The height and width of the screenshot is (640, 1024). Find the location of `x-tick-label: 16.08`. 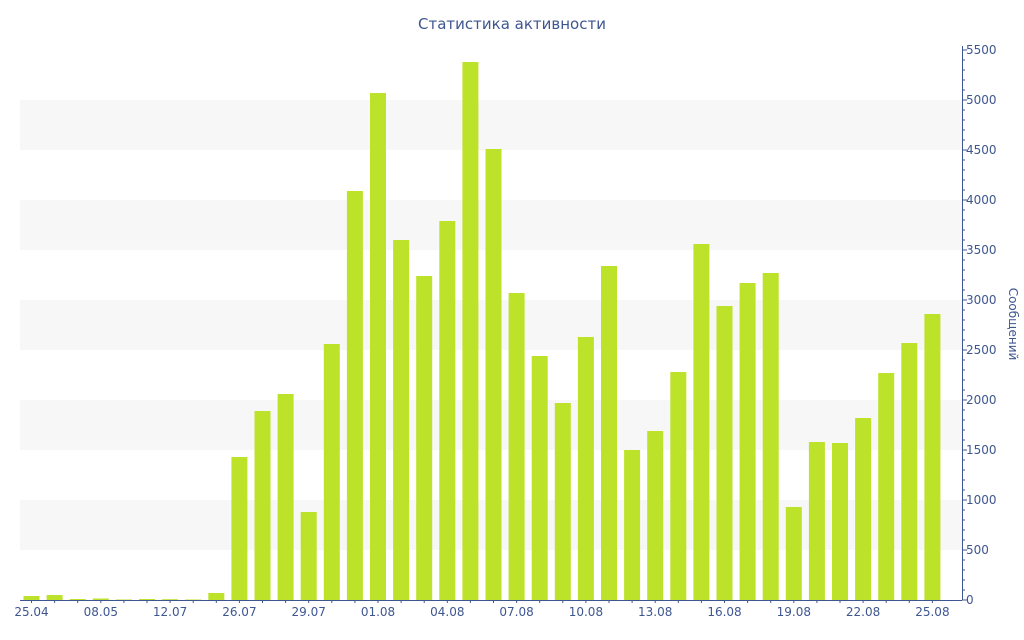

x-tick-label: 16.08 is located at coordinates (724, 612).